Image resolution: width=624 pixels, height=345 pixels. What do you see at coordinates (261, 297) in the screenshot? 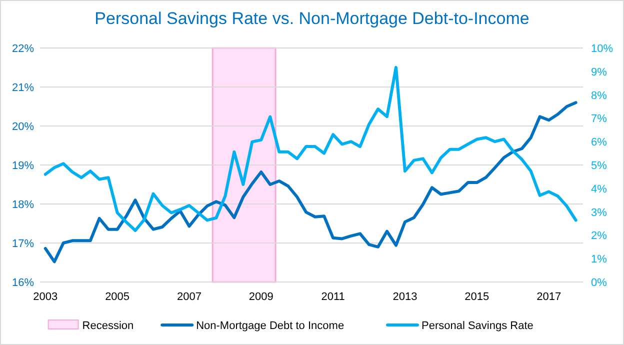
I see `x-tick-label: 2009` at bounding box center [261, 297].